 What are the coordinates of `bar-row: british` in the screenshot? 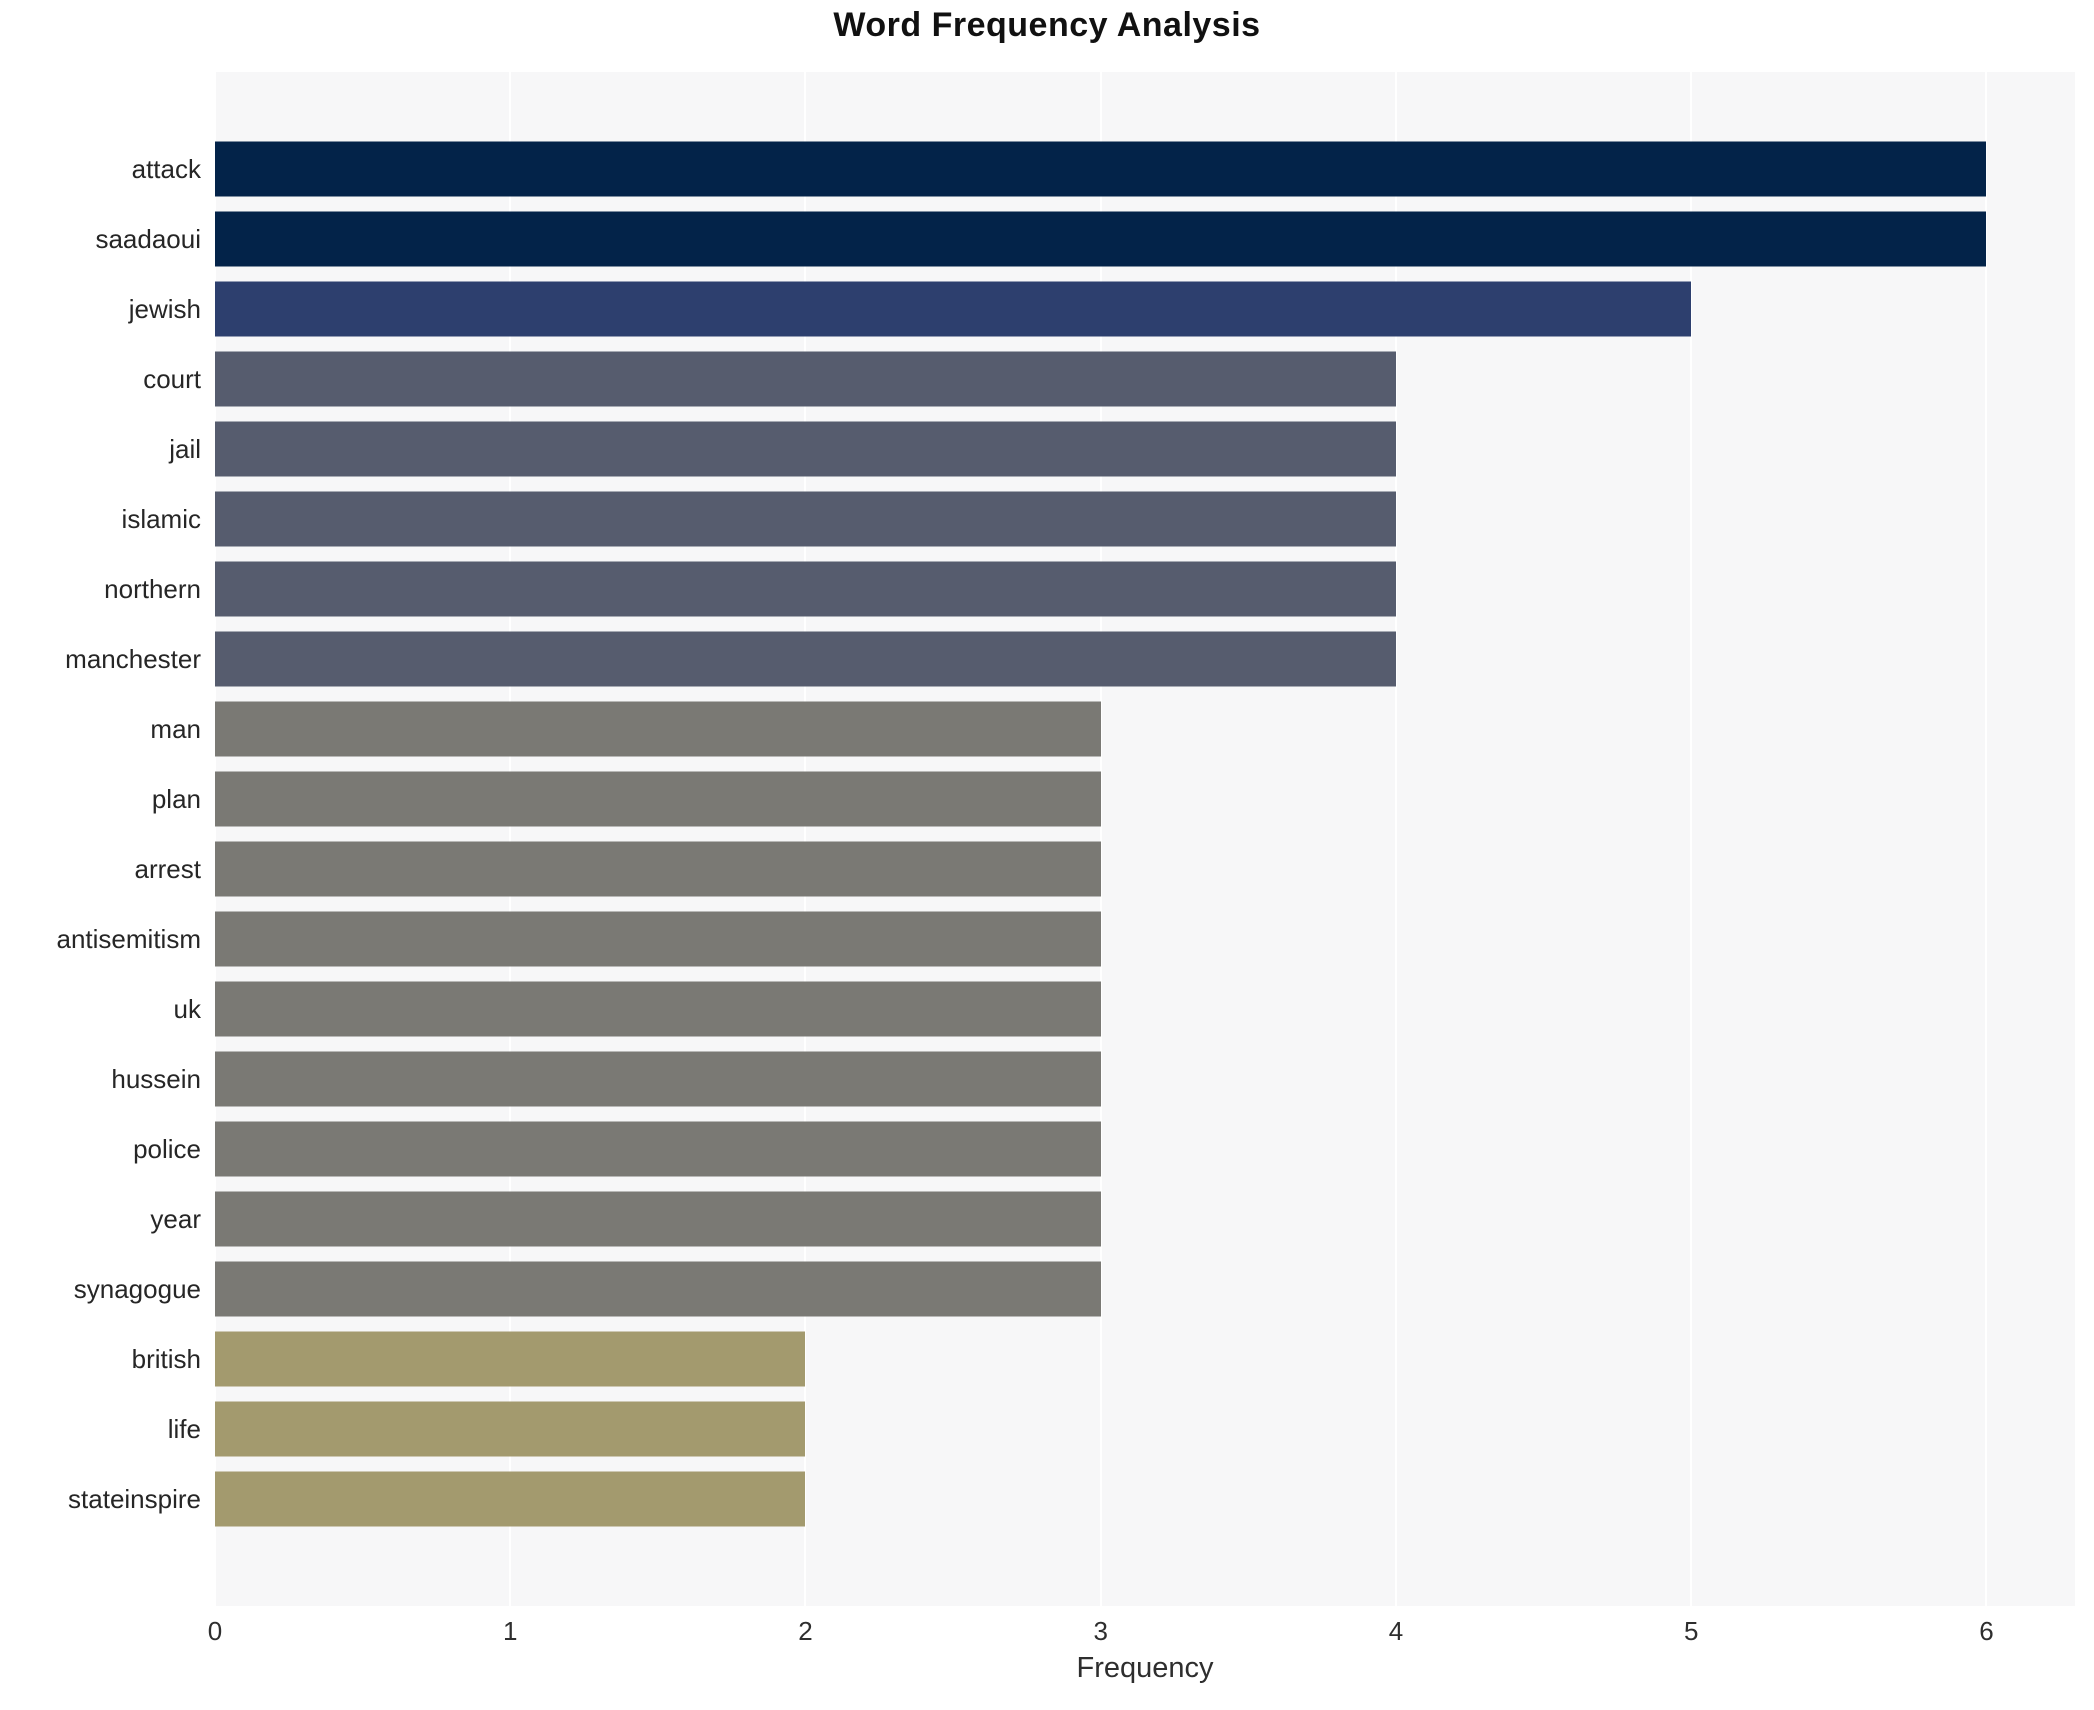 It's located at (1037, 1359).